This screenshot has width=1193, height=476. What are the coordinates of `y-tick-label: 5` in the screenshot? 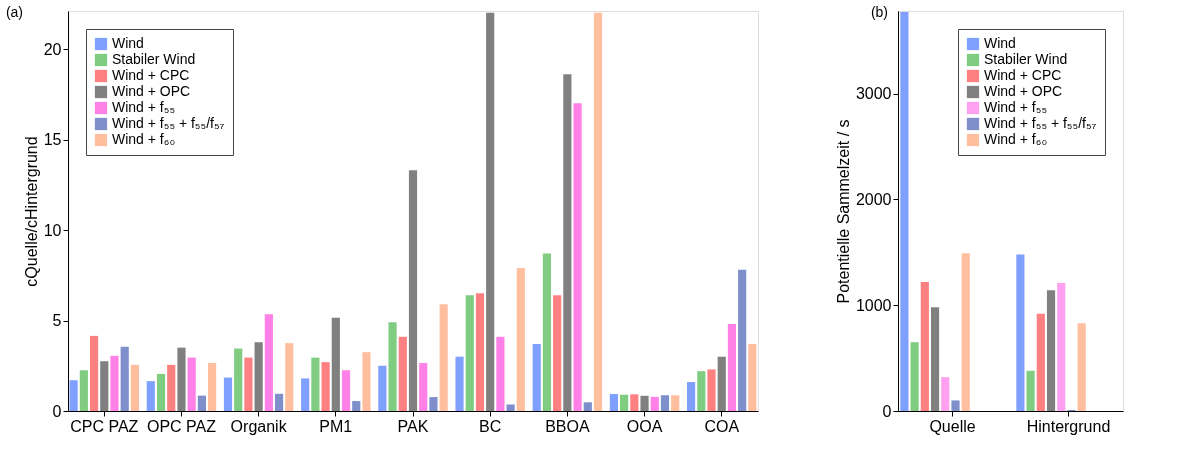 It's located at (57, 320).